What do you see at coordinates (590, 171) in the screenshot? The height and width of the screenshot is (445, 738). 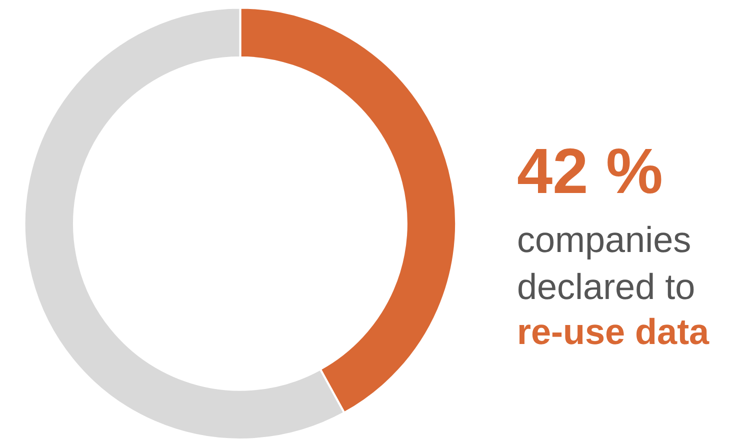 I see `text: 42 %` at bounding box center [590, 171].